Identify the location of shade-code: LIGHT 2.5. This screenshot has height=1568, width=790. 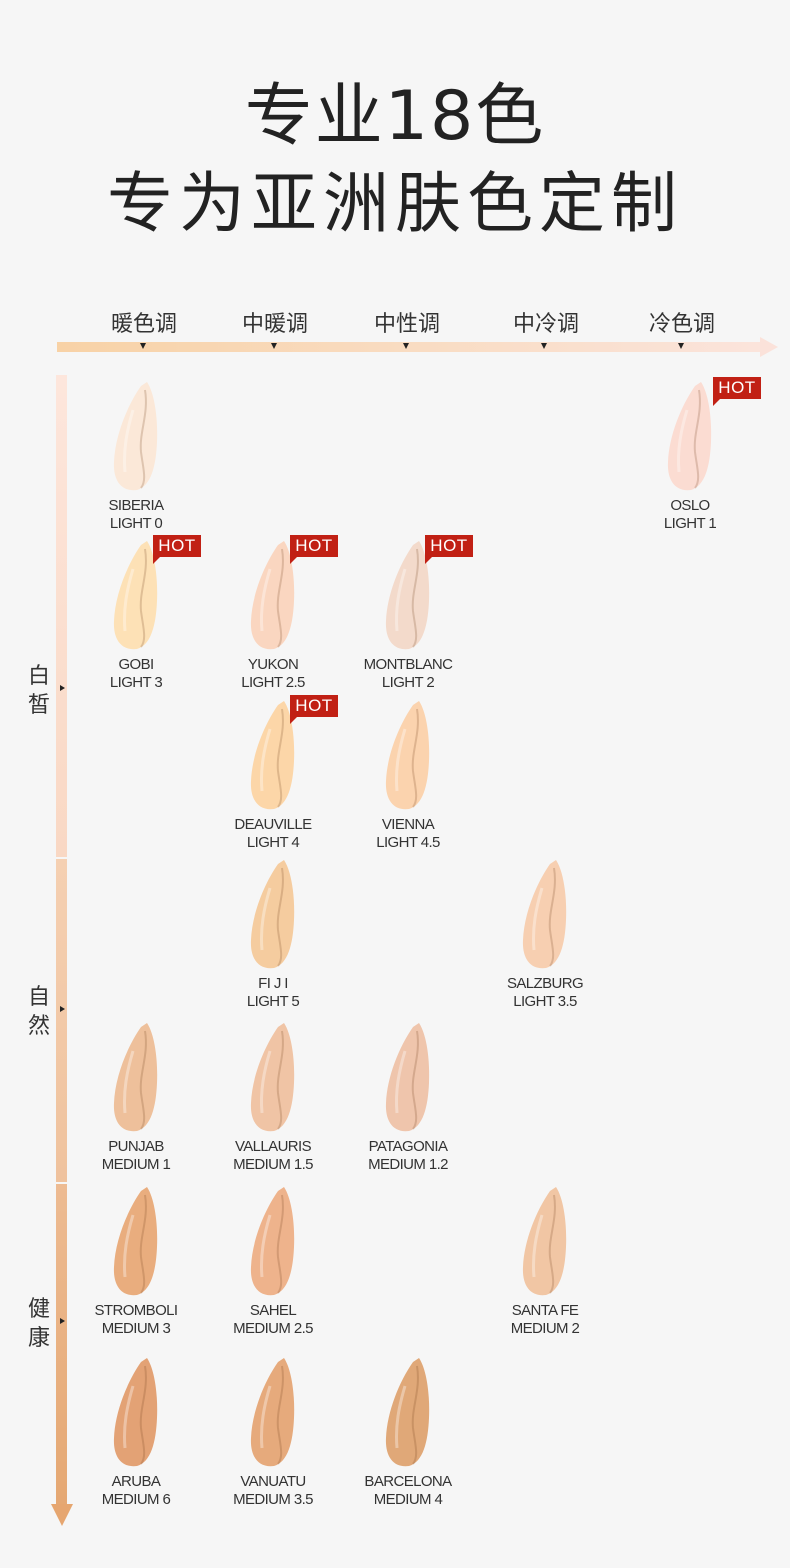
(273, 682).